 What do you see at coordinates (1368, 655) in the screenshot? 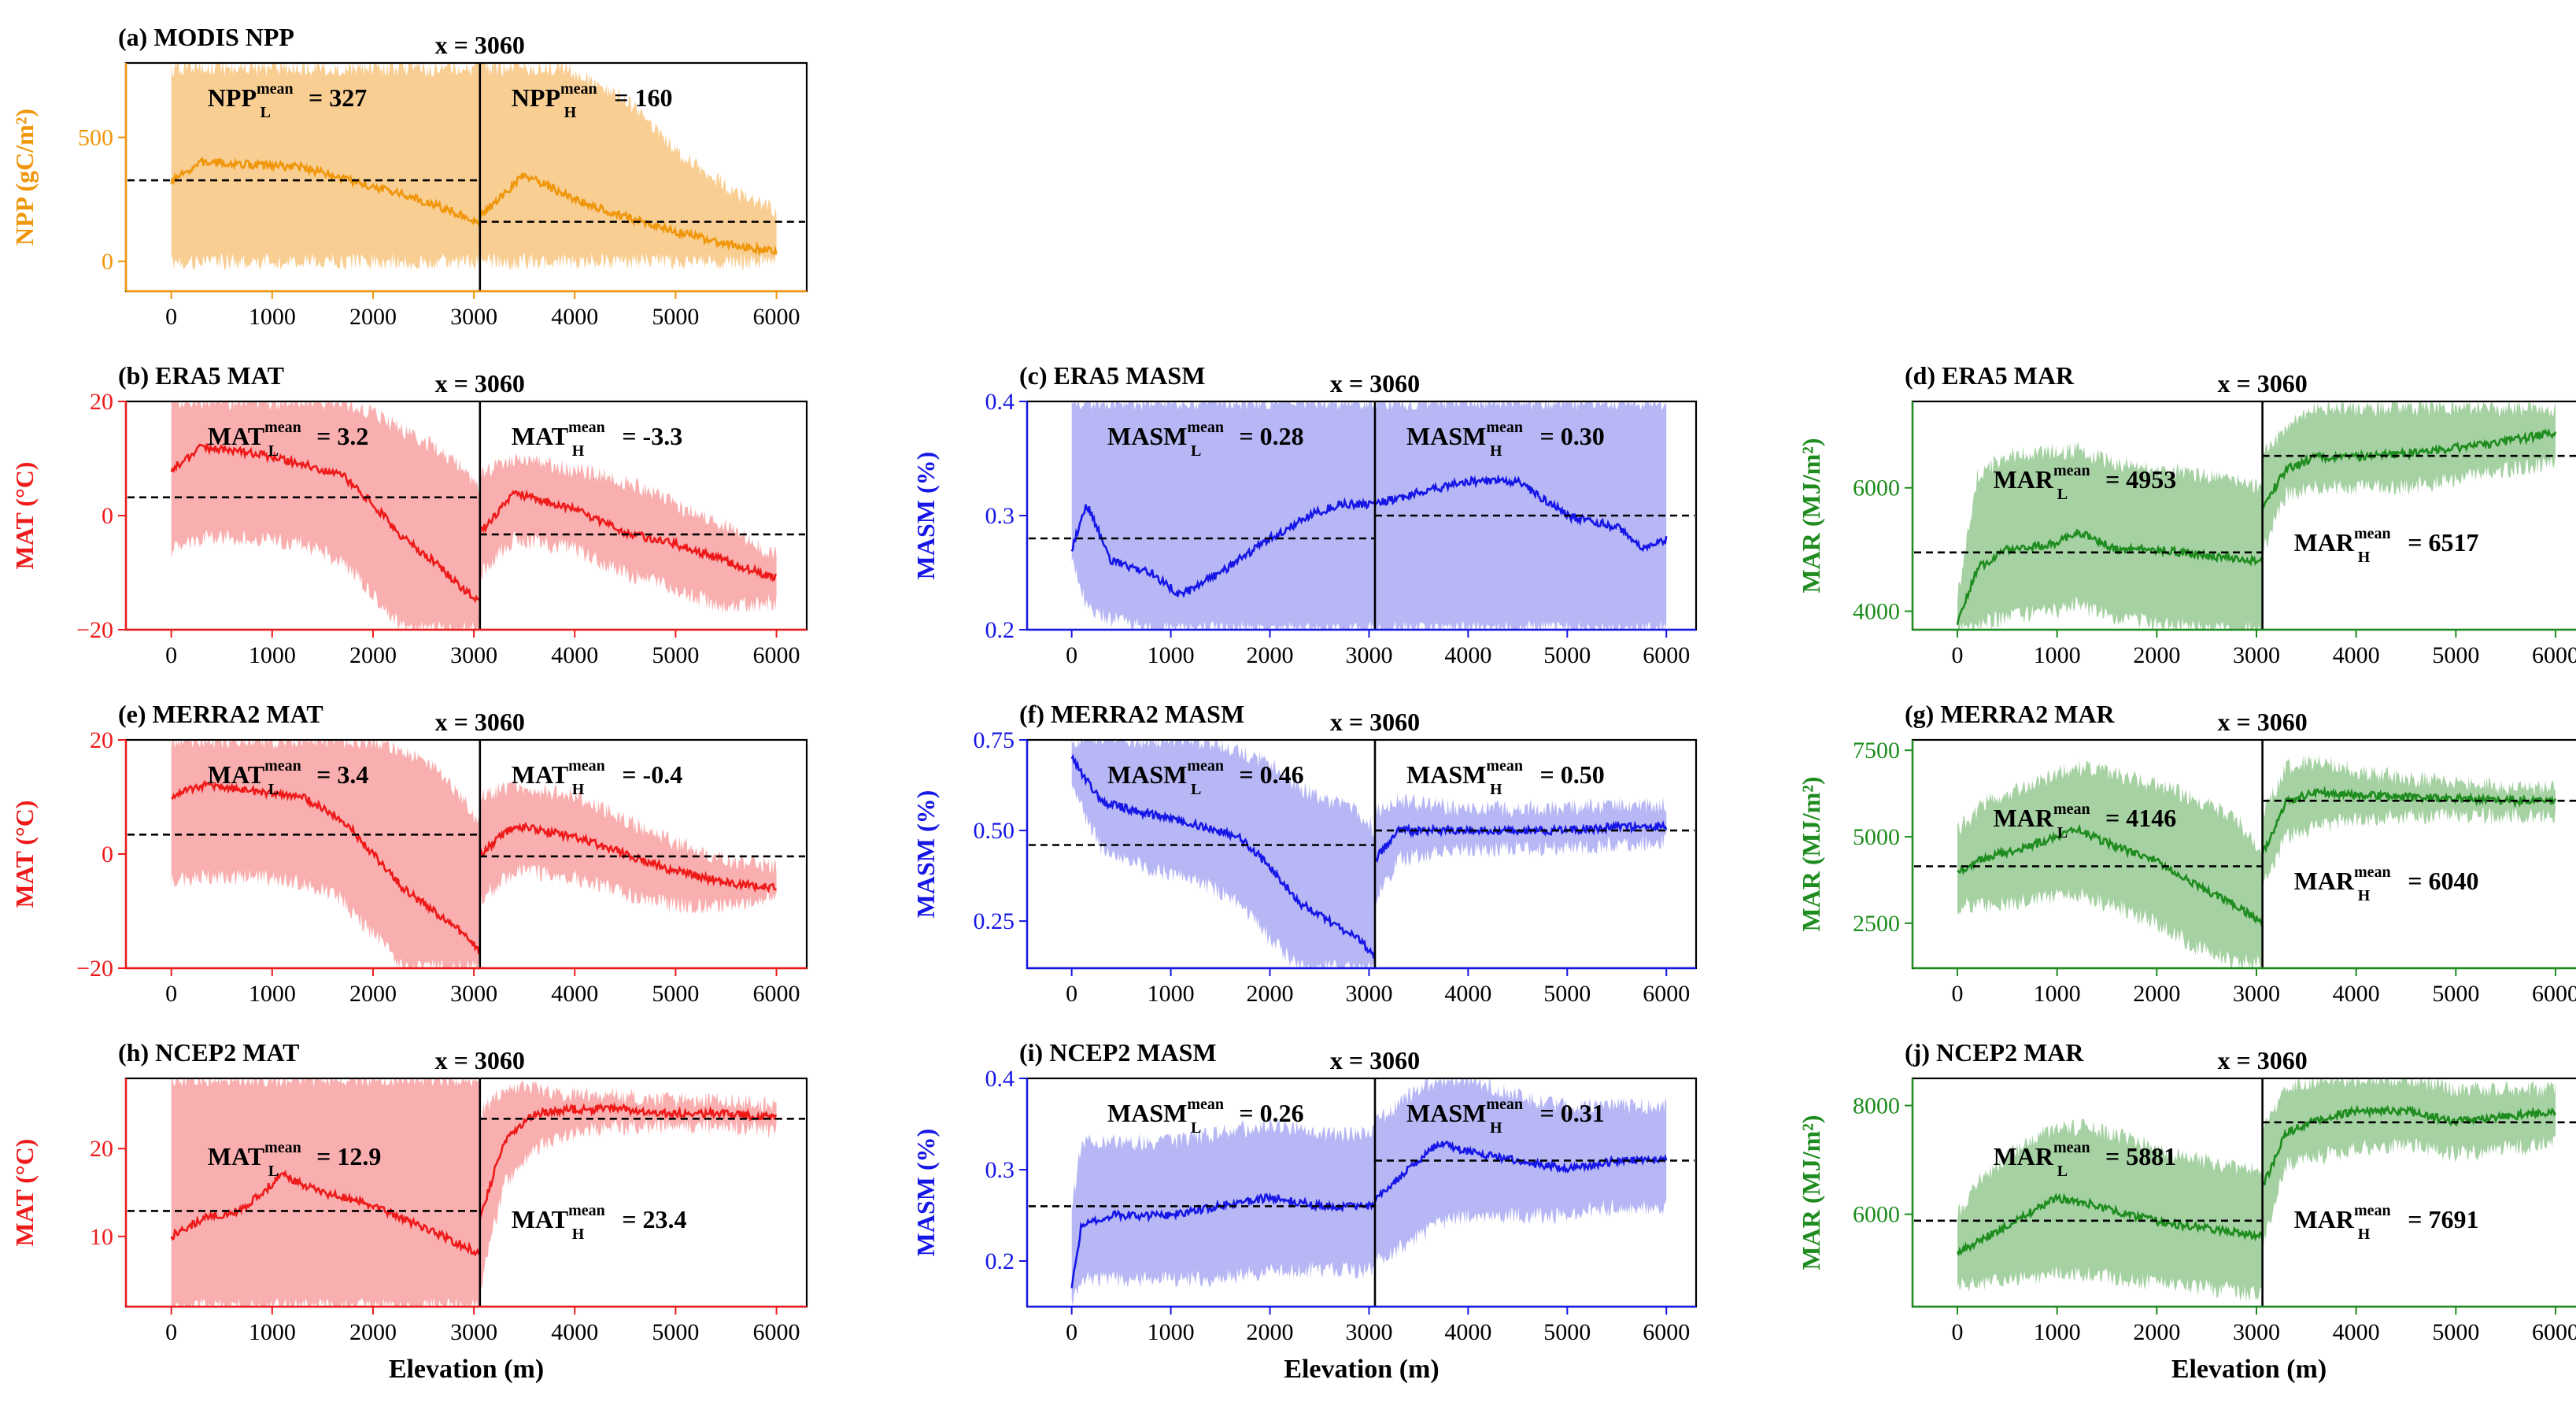
I see `x-tick-label-c-3: 3000` at bounding box center [1368, 655].